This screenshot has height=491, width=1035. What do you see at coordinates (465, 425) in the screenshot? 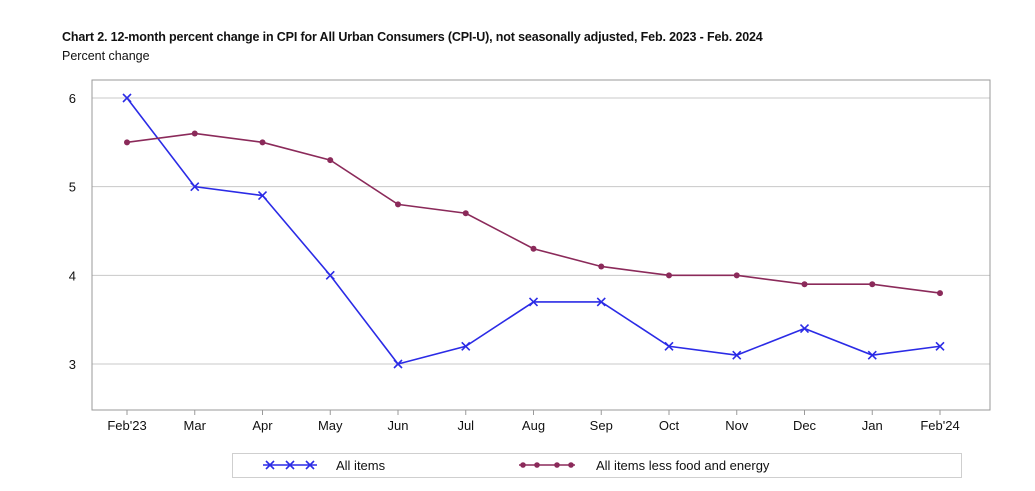
I see `x-tick-label: Jul` at bounding box center [465, 425].